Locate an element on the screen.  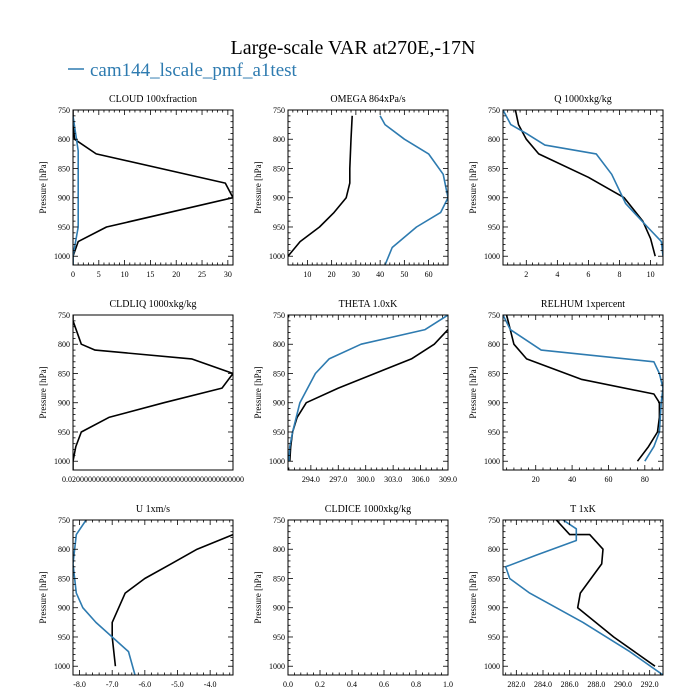
x-tick-label: 303.0 is located at coordinates (393, 479).